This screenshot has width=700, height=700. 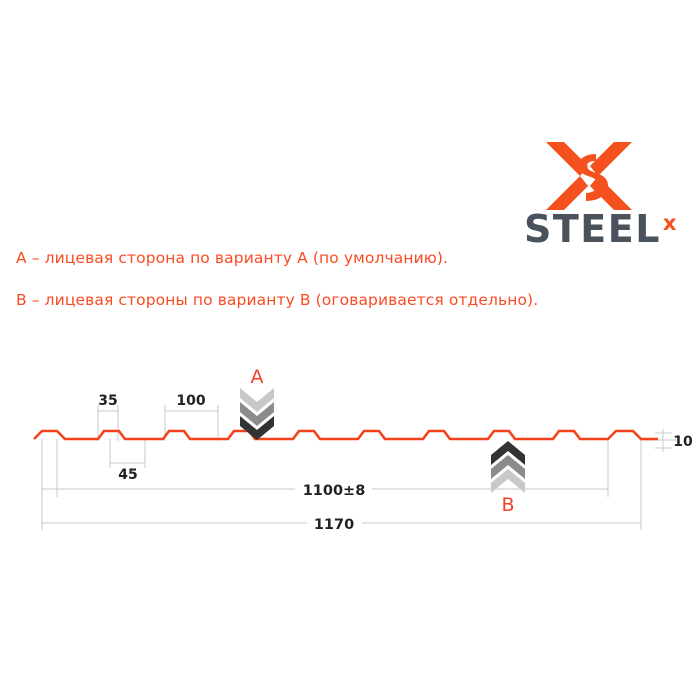 I want to click on dim-label-100: 100, so click(x=190, y=401).